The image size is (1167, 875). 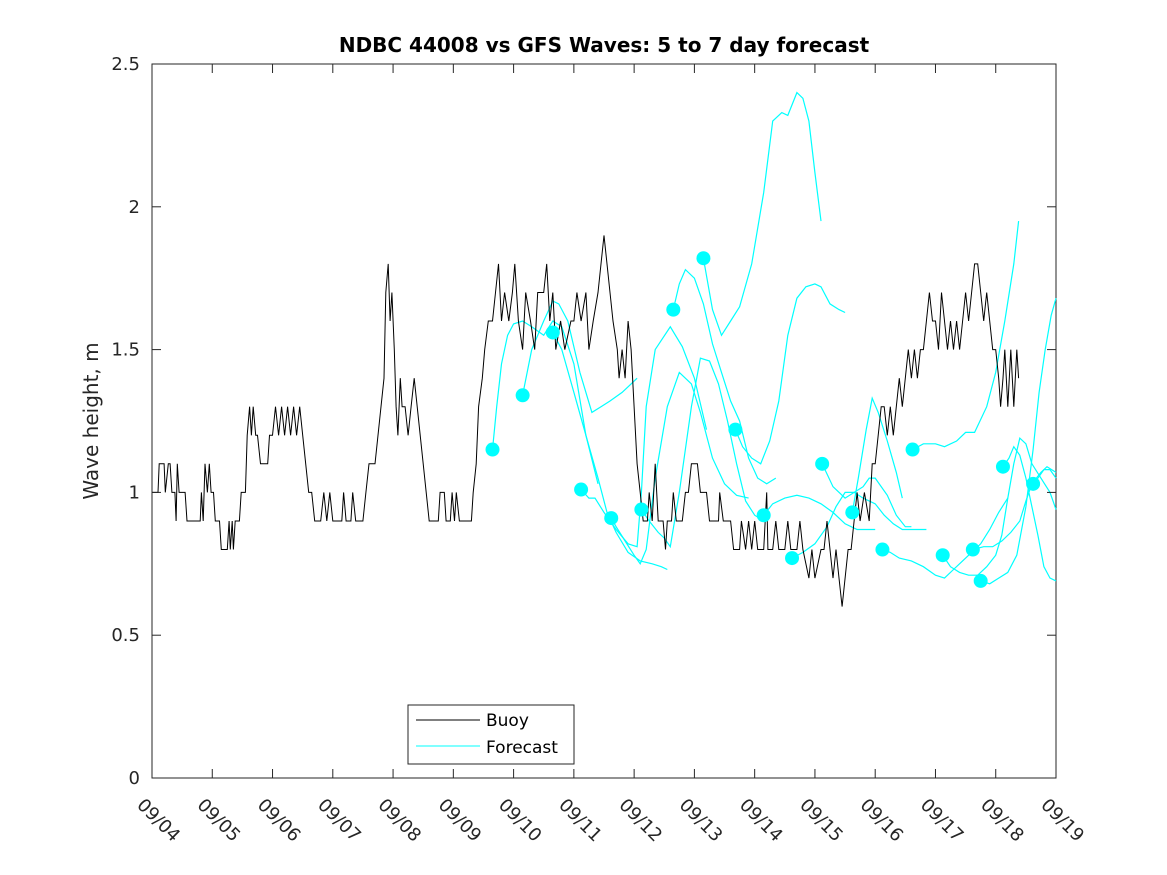 I want to click on y-tick-label: 2.5, so click(x=125, y=64).